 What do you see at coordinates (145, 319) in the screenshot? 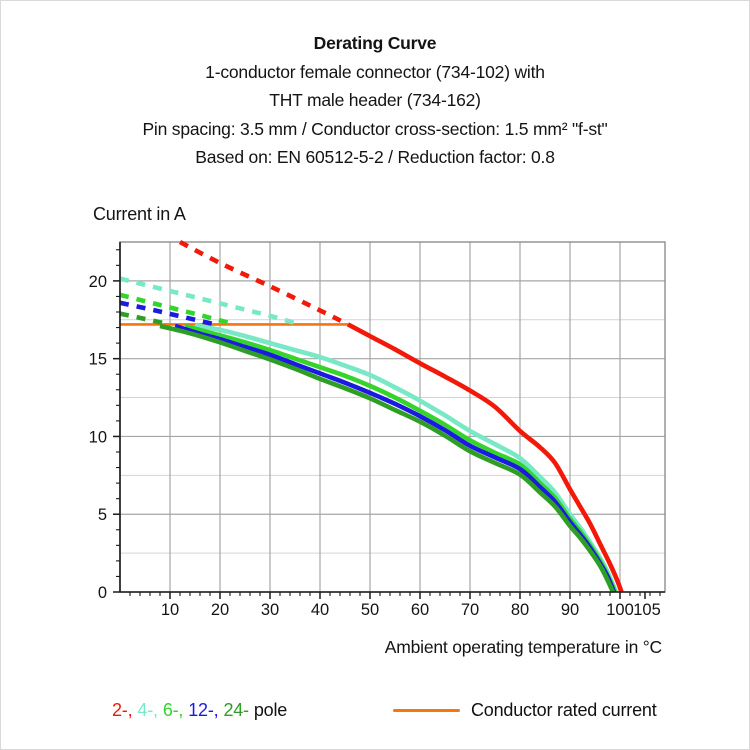
I see `curve-24-pole-dashed` at bounding box center [145, 319].